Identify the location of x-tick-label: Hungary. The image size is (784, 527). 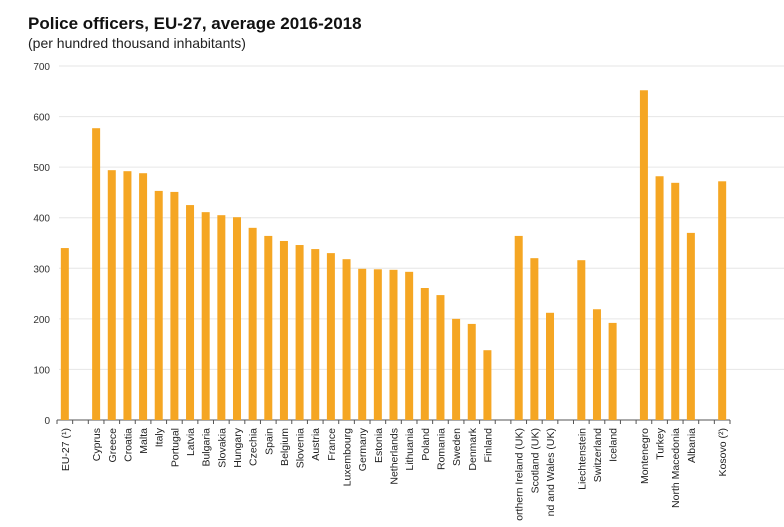
(238, 447).